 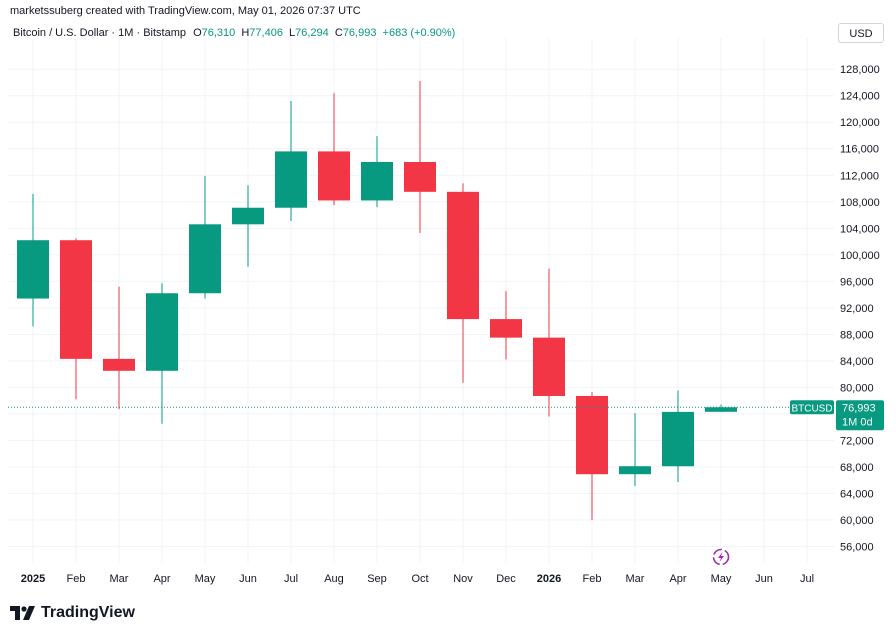 I want to click on y-tick-label: 124,000, so click(x=860, y=97).